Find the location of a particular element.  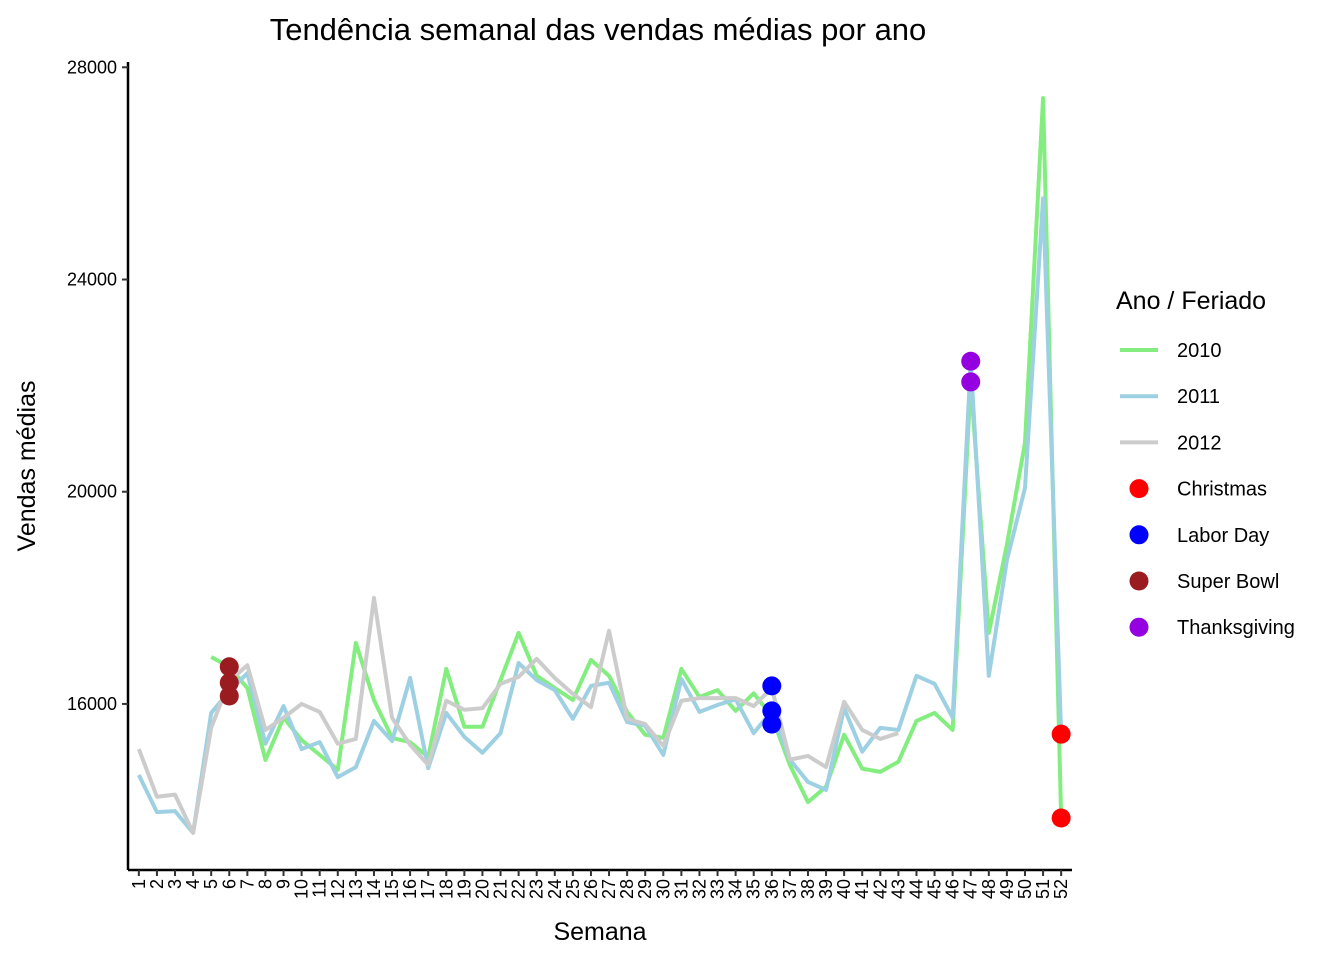

y-tick-label: 20000 is located at coordinates (92, 492).